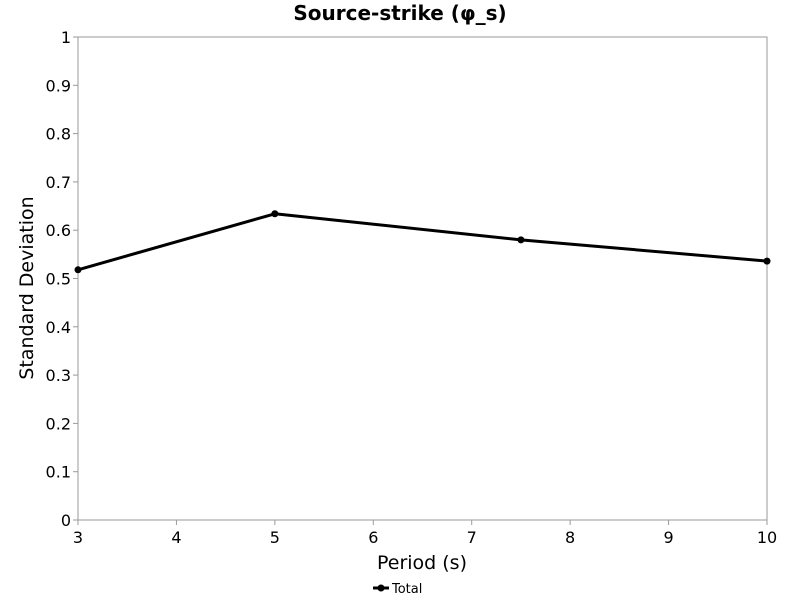 Image resolution: width=800 pixels, height=600 pixels. What do you see at coordinates (58, 85) in the screenshot?
I see `y-tick-label: 0.9` at bounding box center [58, 85].